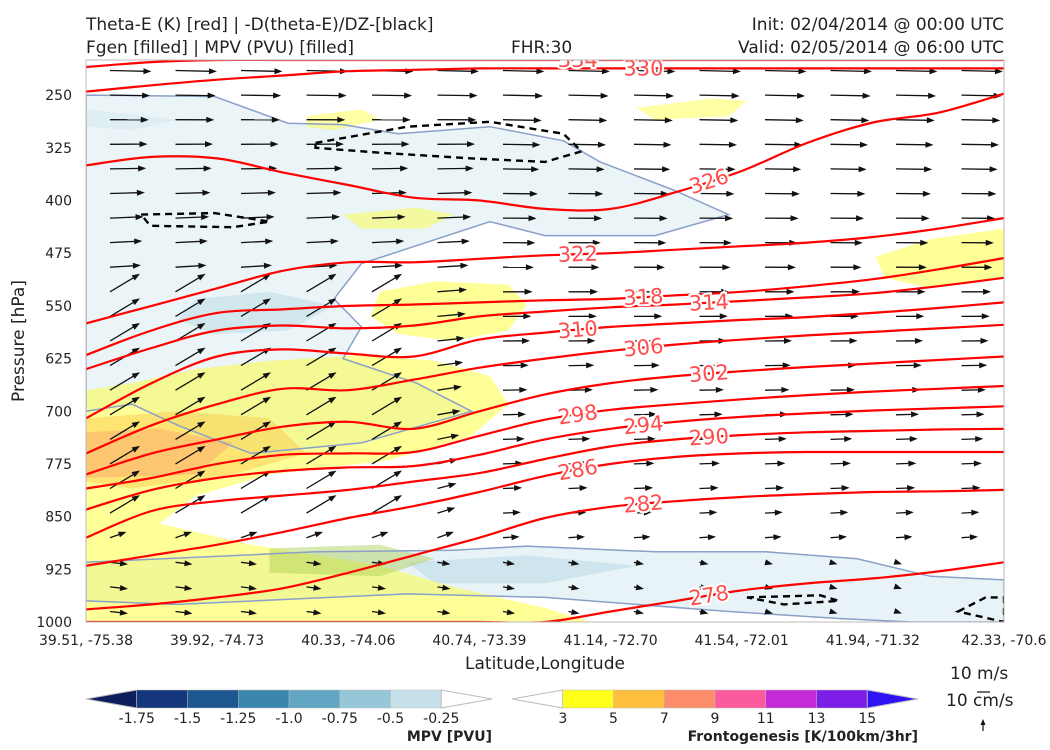 Image resolution: width=1050 pixels, height=750 pixels. I want to click on colorbar-tick-label: -1.75, so click(137, 719).